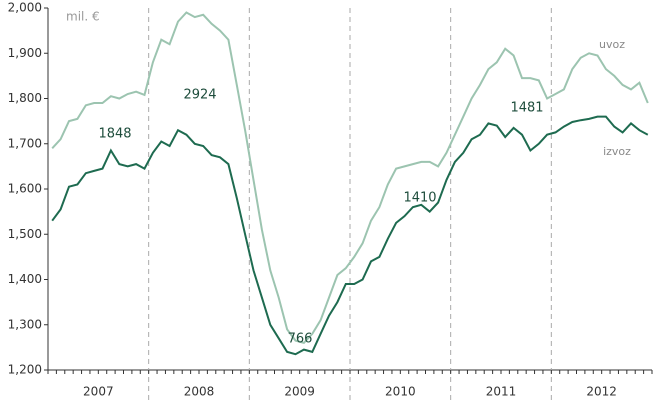  Describe the element at coordinates (400, 392) in the screenshot. I see `x-tick-label: 2010` at that location.